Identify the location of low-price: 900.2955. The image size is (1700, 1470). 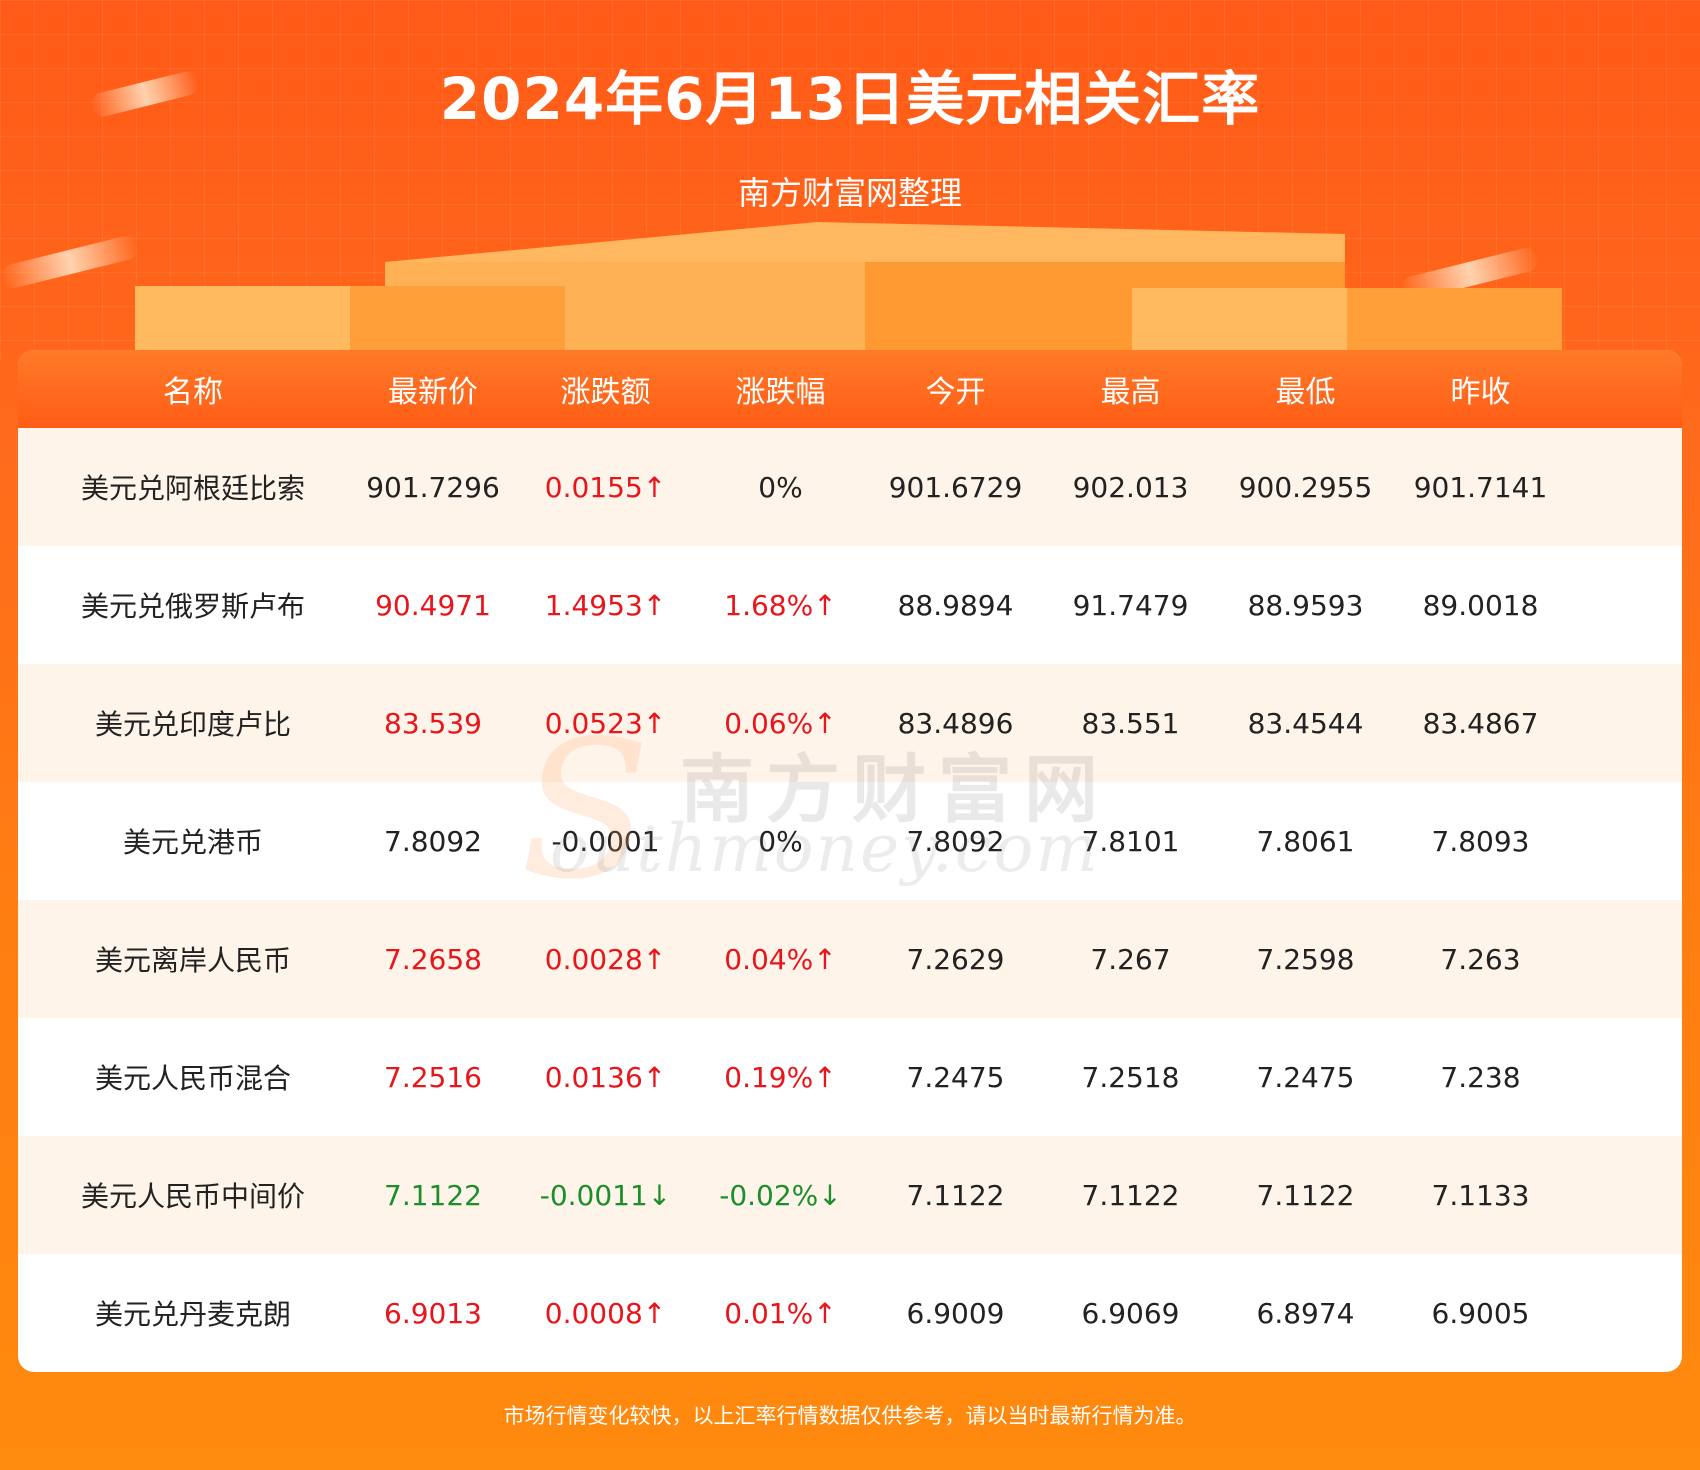
(1305, 487).